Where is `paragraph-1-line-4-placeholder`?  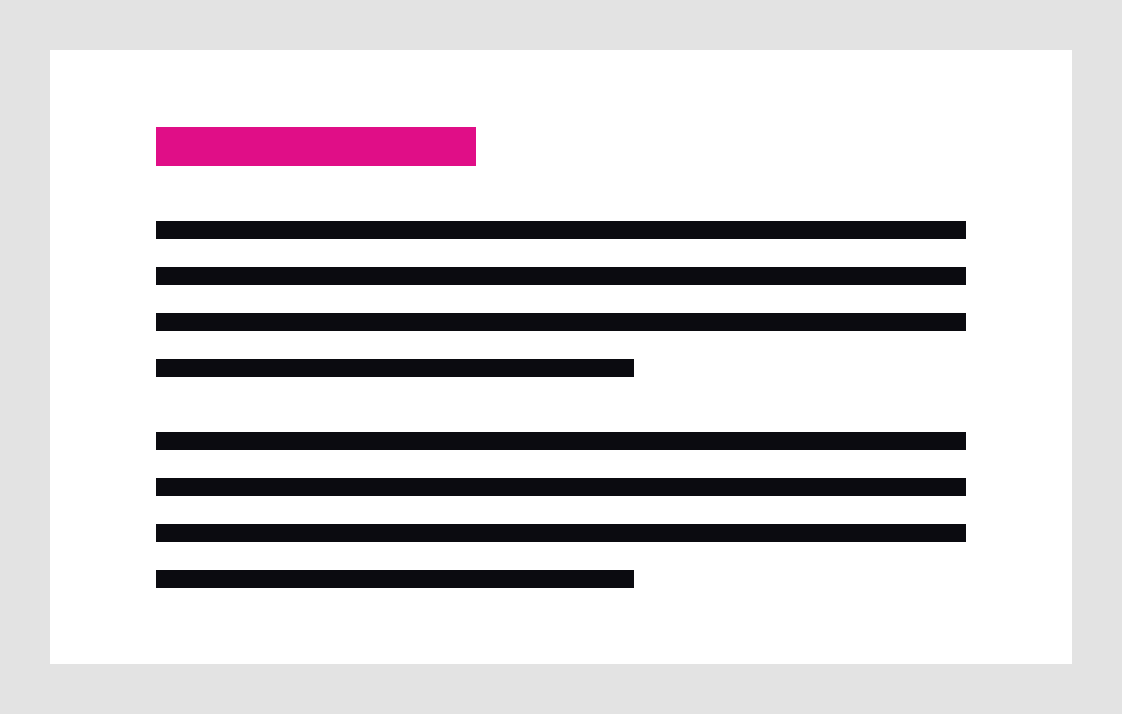 paragraph-1-line-4-placeholder is located at coordinates (395, 368).